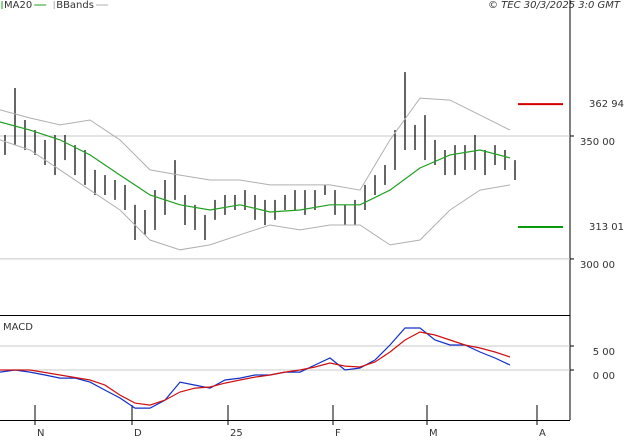  I want to click on x-tick-label: F, so click(338, 433).